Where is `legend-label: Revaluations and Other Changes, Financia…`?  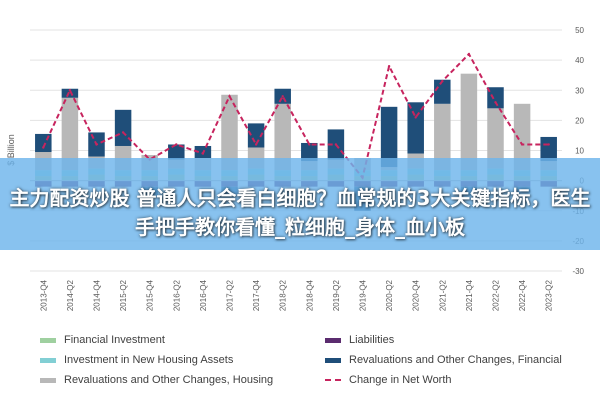 legend-label: Revaluations and Other Changes, Financia… is located at coordinates (455, 360).